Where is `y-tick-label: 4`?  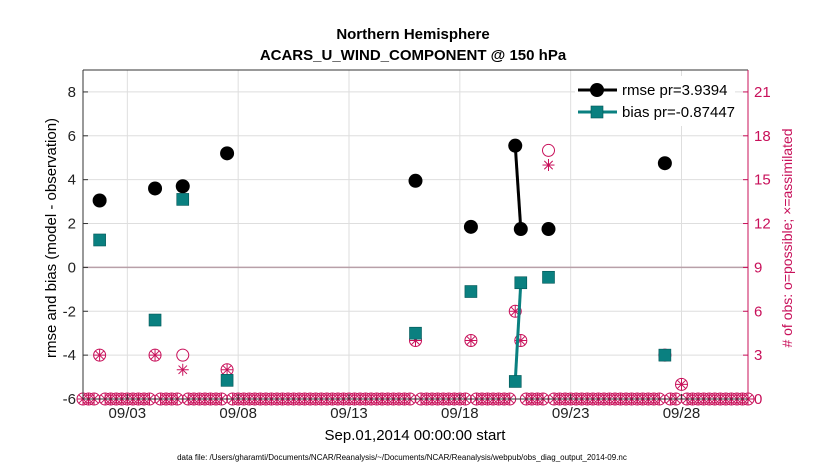 y-tick-label: 4 is located at coordinates (72, 180).